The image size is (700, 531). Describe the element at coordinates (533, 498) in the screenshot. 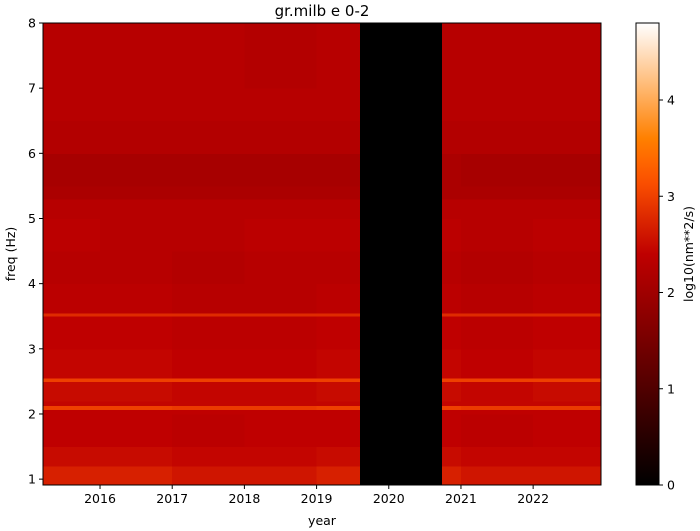

I see `x-tick-label: 2022` at that location.